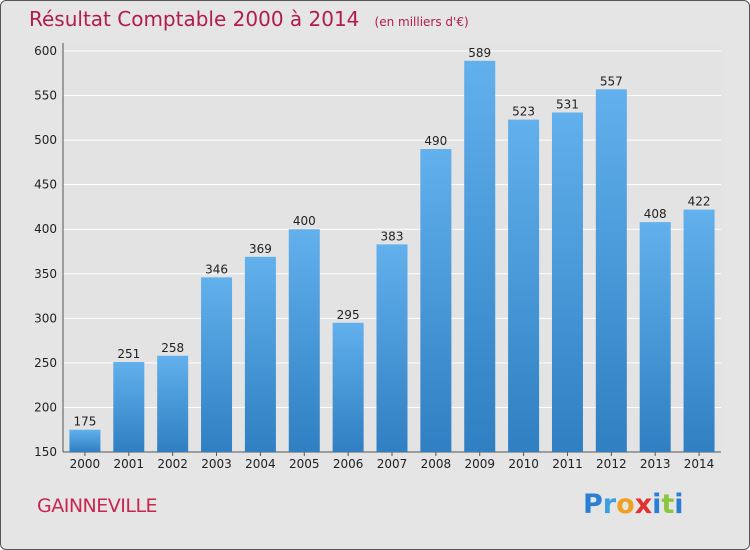 Image resolution: width=750 pixels, height=550 pixels. What do you see at coordinates (611, 81) in the screenshot?
I see `data-label: 557` at bounding box center [611, 81].